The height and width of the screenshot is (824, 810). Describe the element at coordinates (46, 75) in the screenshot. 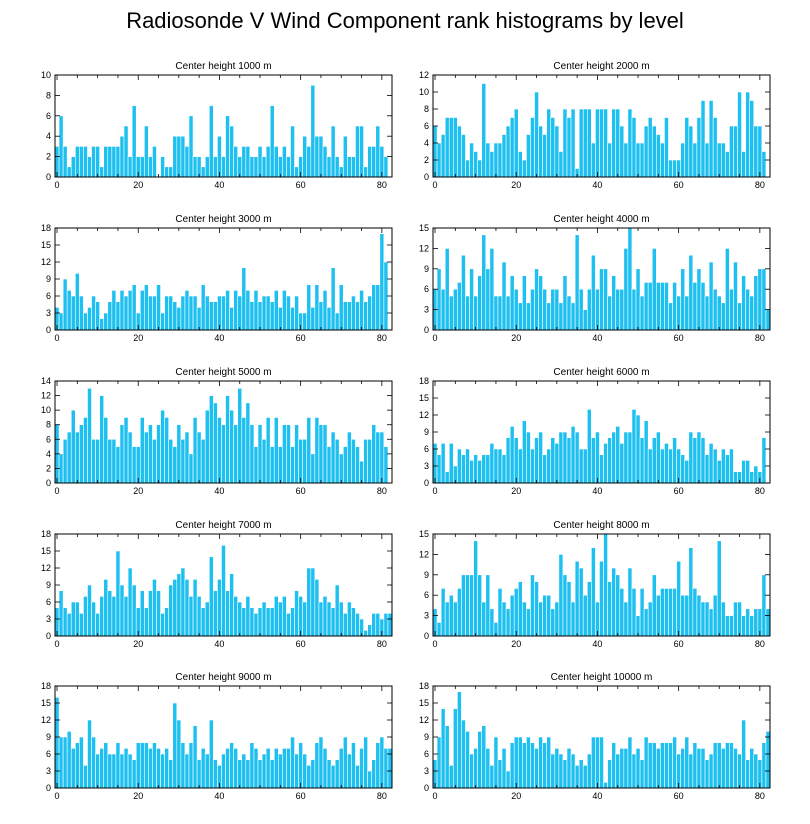

I see `y-tick-label: 10` at that location.